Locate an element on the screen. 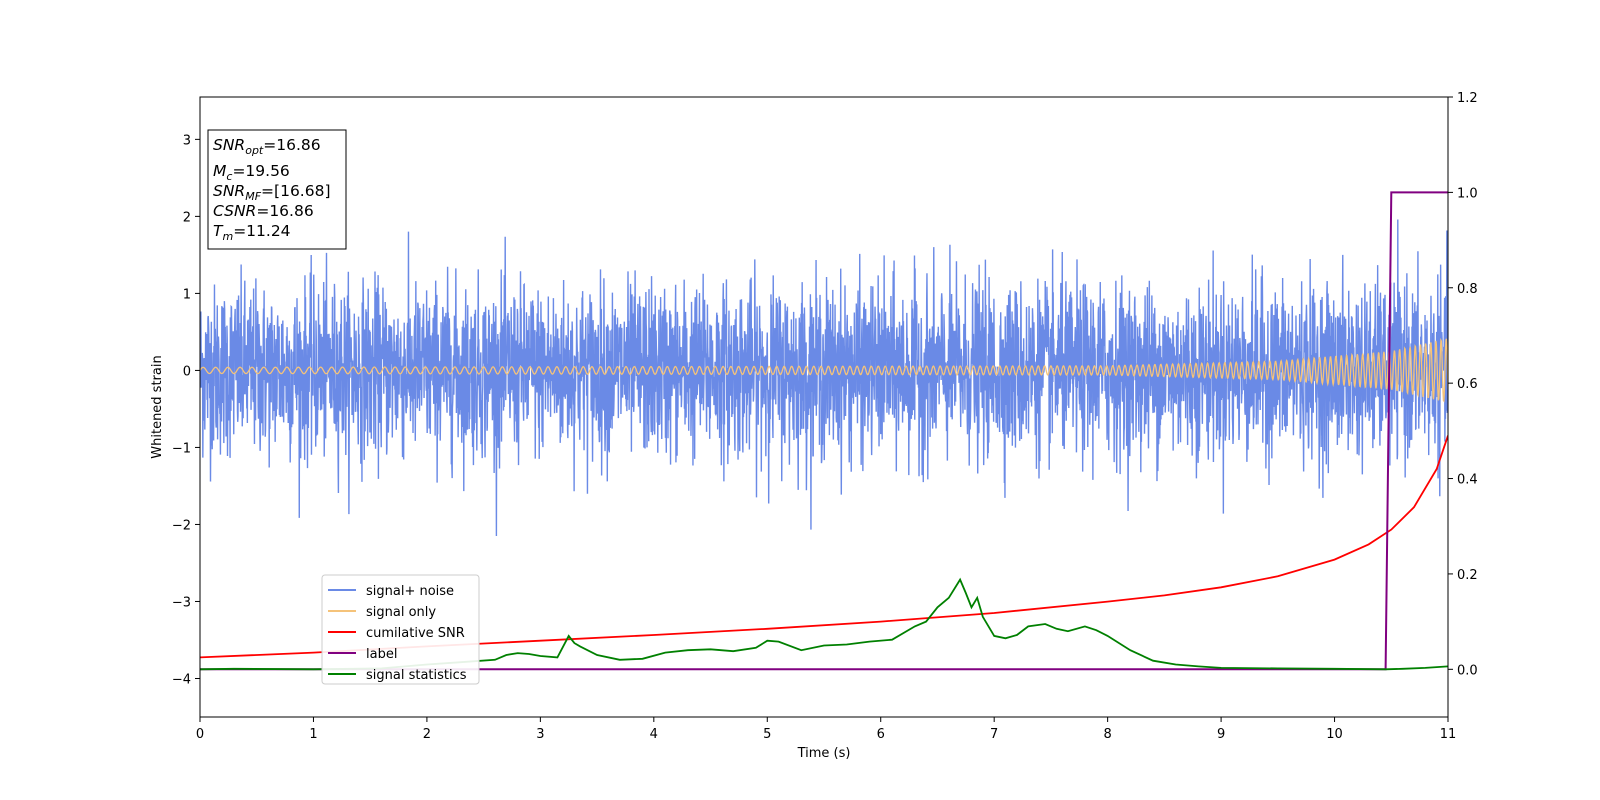  info-line: SNRopt=16.86 is located at coordinates (267, 146).